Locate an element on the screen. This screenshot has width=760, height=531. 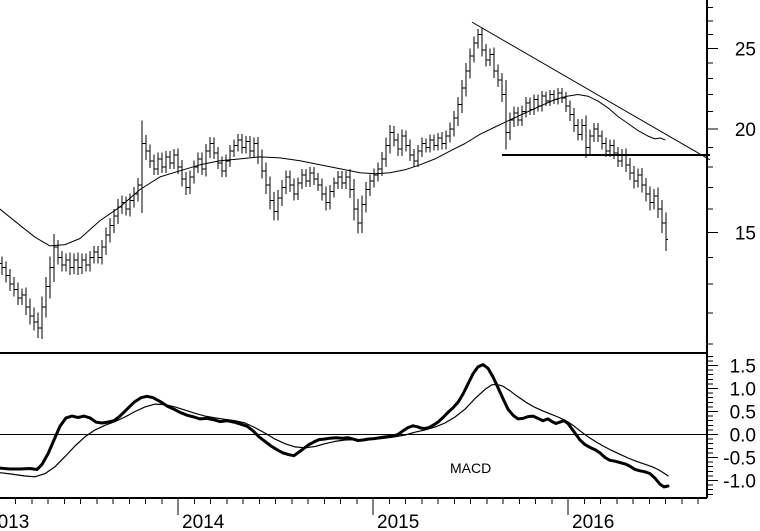
macd-axis-tick-label: 1.0 is located at coordinates (743, 390).